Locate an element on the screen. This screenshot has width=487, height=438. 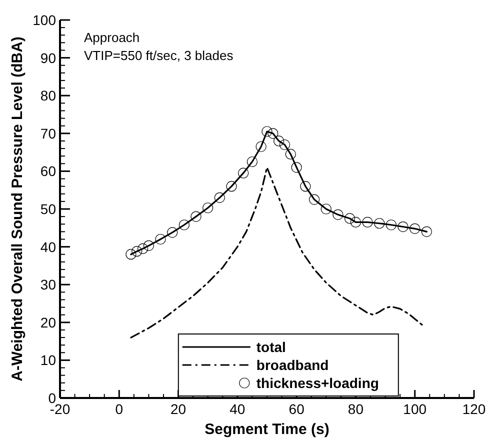
x-tick-label: 80 is located at coordinates (356, 409).